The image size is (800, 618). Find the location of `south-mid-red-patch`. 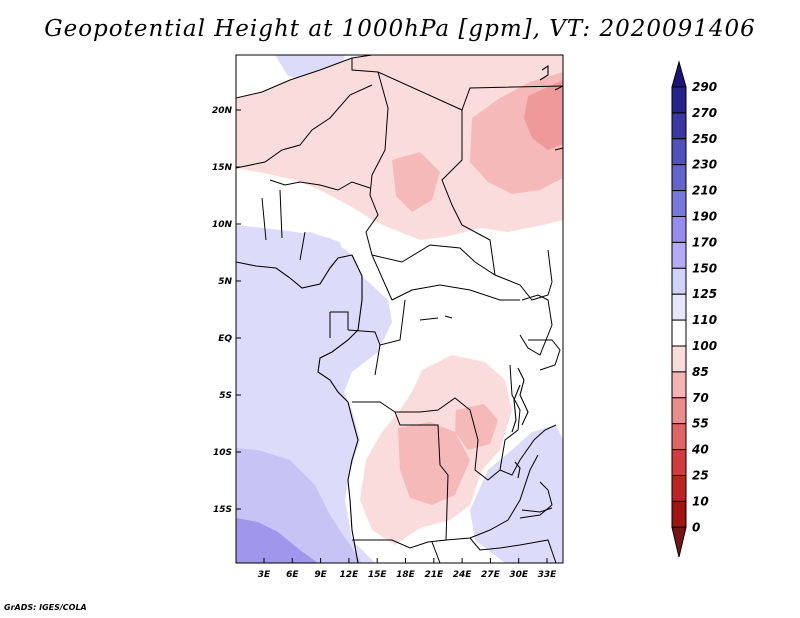

south-mid-red-patch is located at coordinates (434, 463).